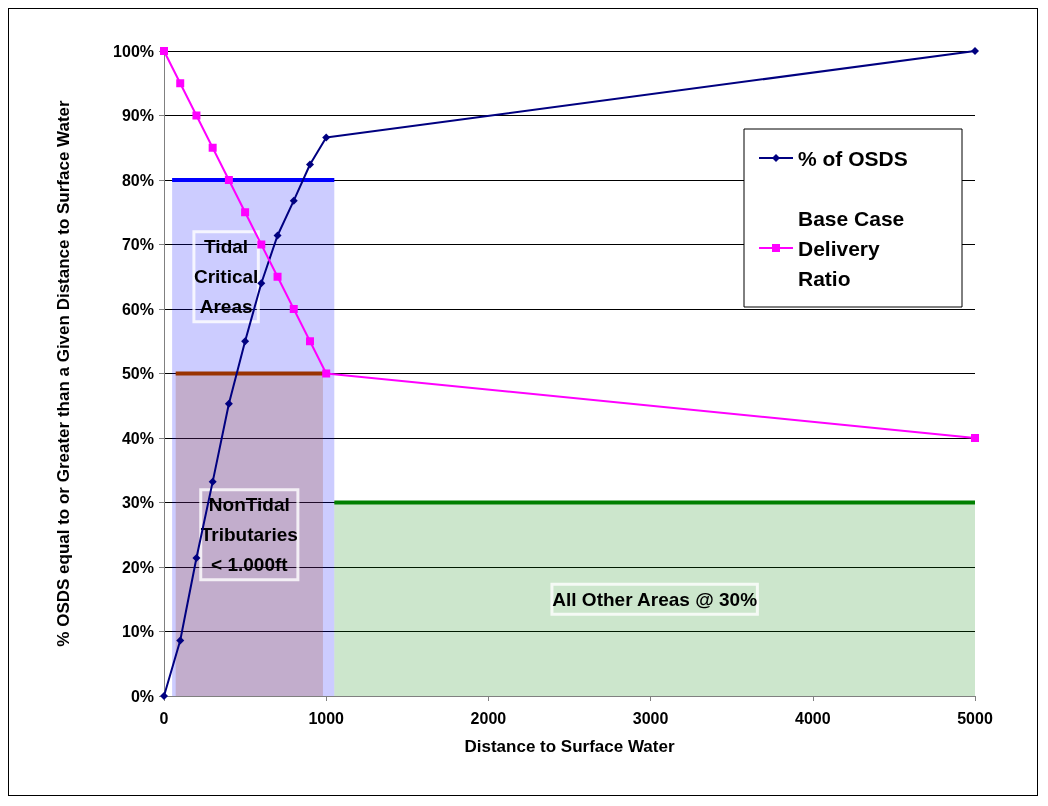 The height and width of the screenshot is (806, 1048). What do you see at coordinates (142, 696) in the screenshot?
I see `y-tick-label: 0%` at bounding box center [142, 696].